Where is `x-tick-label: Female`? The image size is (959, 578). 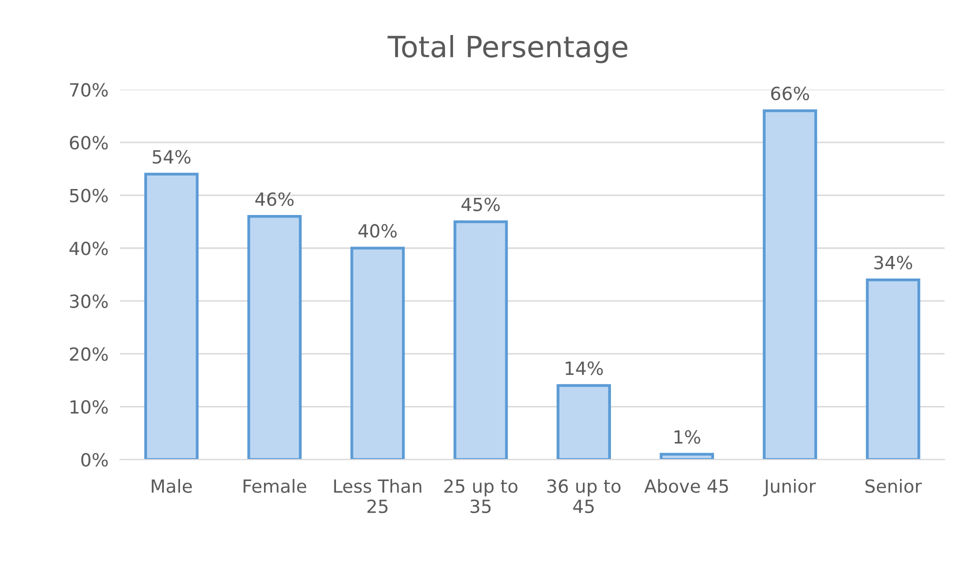 x-tick-label: Female is located at coordinates (275, 485).